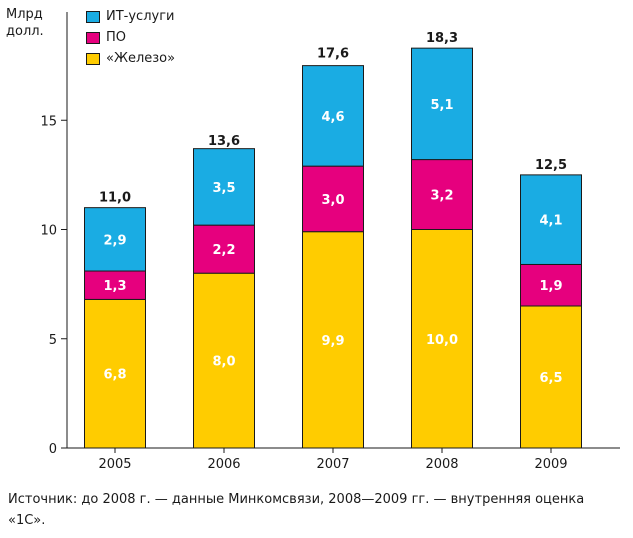 The height and width of the screenshot is (538, 633). I want to click on legend-item: ПО, so click(130, 37).